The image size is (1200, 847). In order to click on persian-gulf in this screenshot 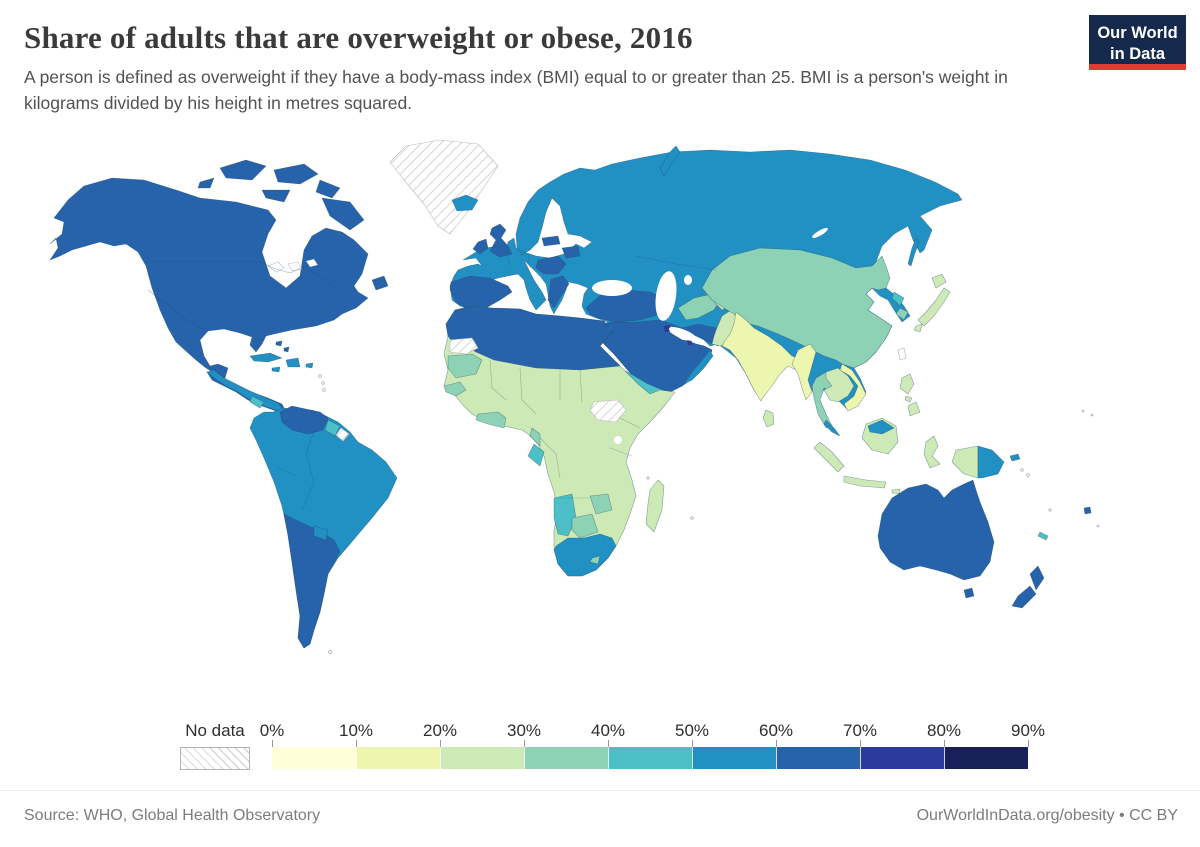, I will do `click(683, 334)`.